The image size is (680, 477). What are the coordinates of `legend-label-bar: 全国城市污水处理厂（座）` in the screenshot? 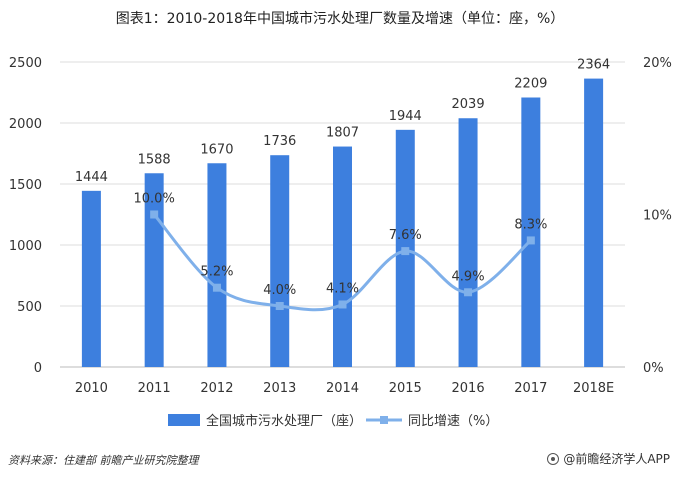 It's located at (284, 421).